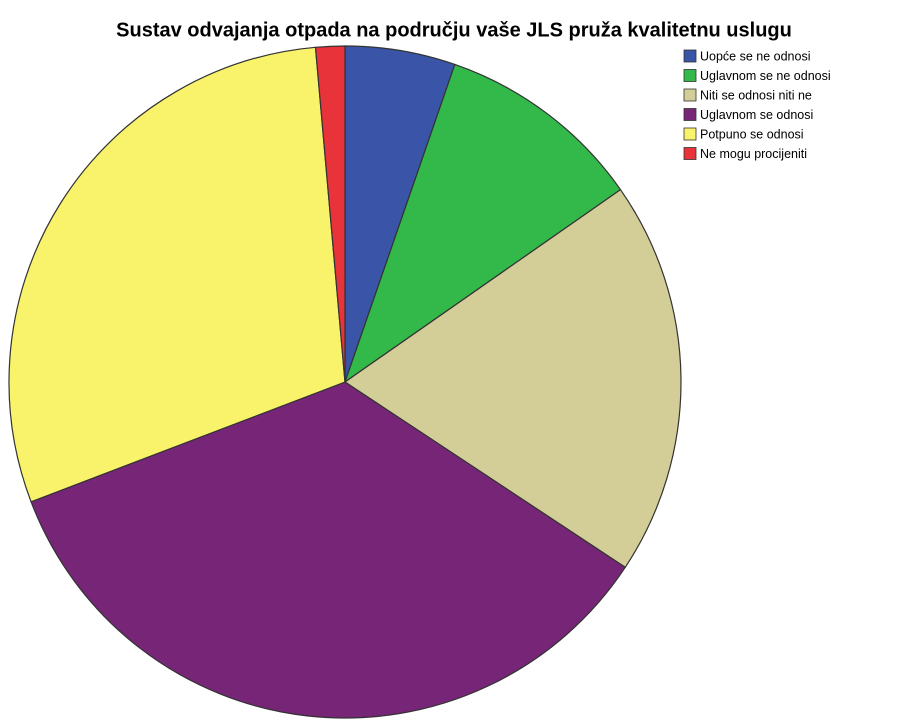 This screenshot has width=908, height=726. What do you see at coordinates (756, 115) in the screenshot?
I see `legend-label: Uglavnom se odnosi` at bounding box center [756, 115].